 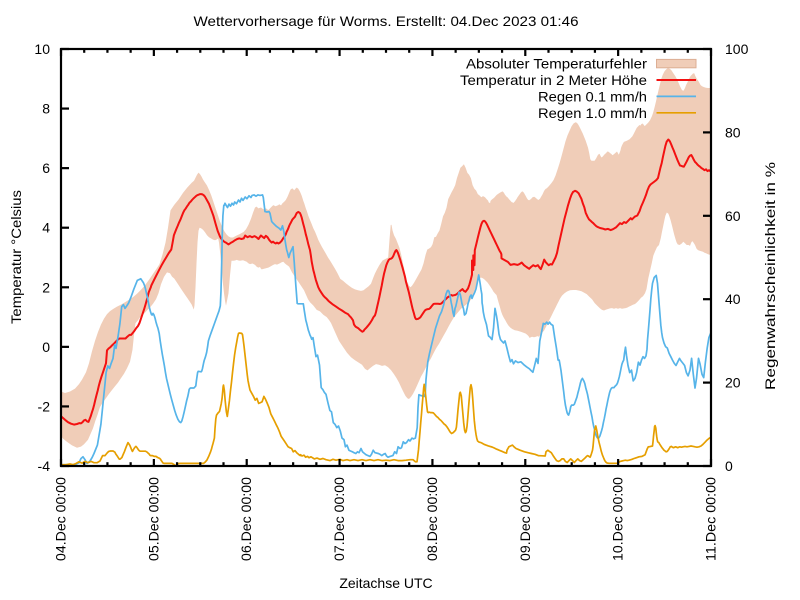 I want to click on svg-text: 09.Dec 00:00, so click(x=525, y=519).